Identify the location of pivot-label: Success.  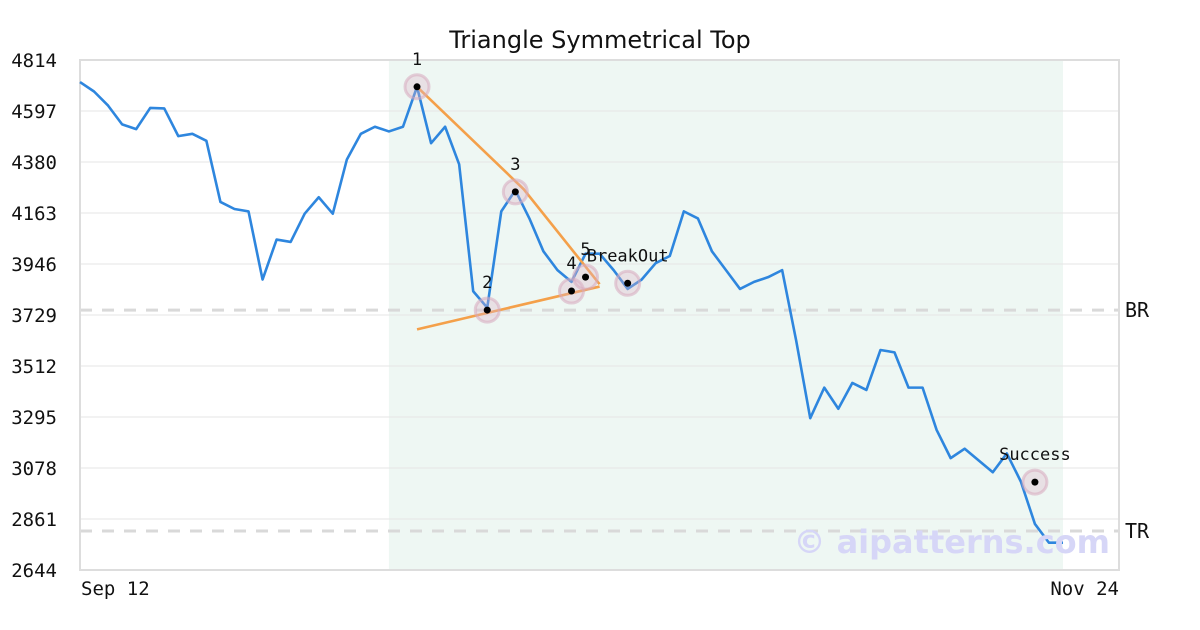
(1035, 455).